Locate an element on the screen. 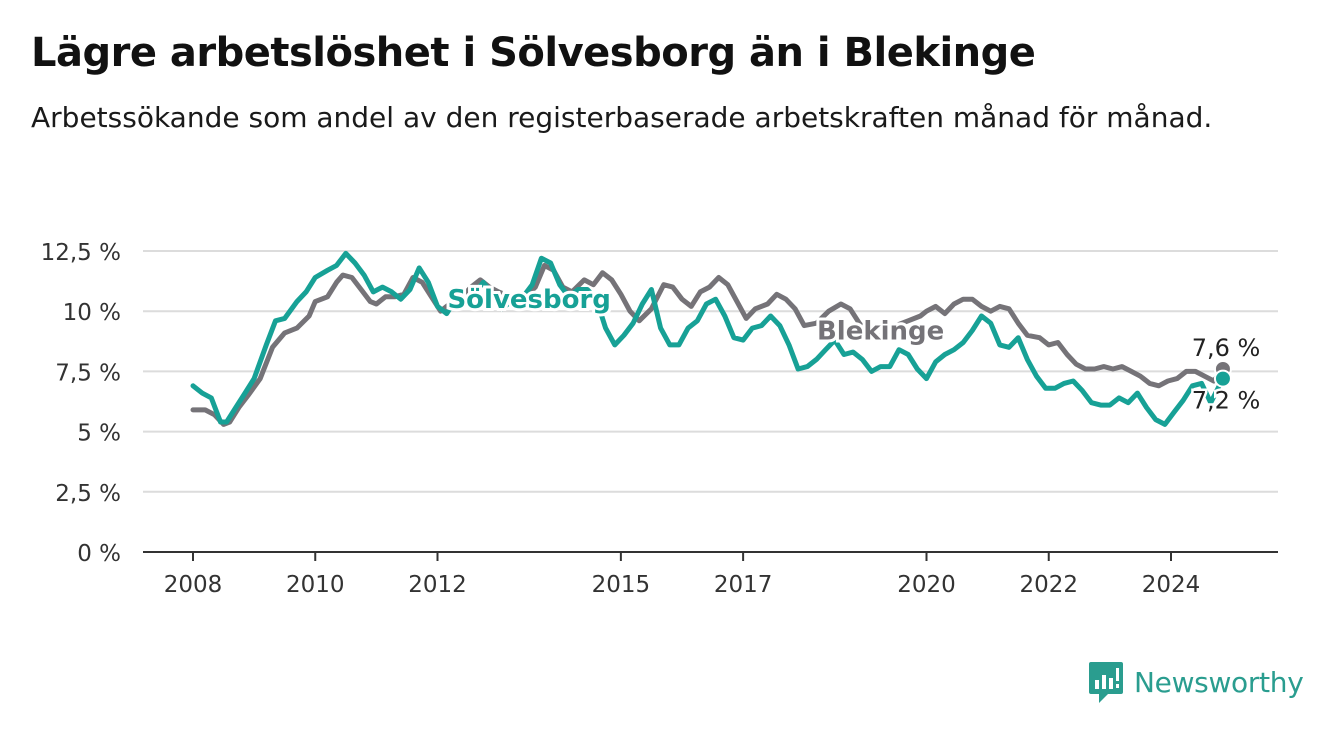 The image size is (1340, 734). series-label: Sölvesborg is located at coordinates (528, 300).